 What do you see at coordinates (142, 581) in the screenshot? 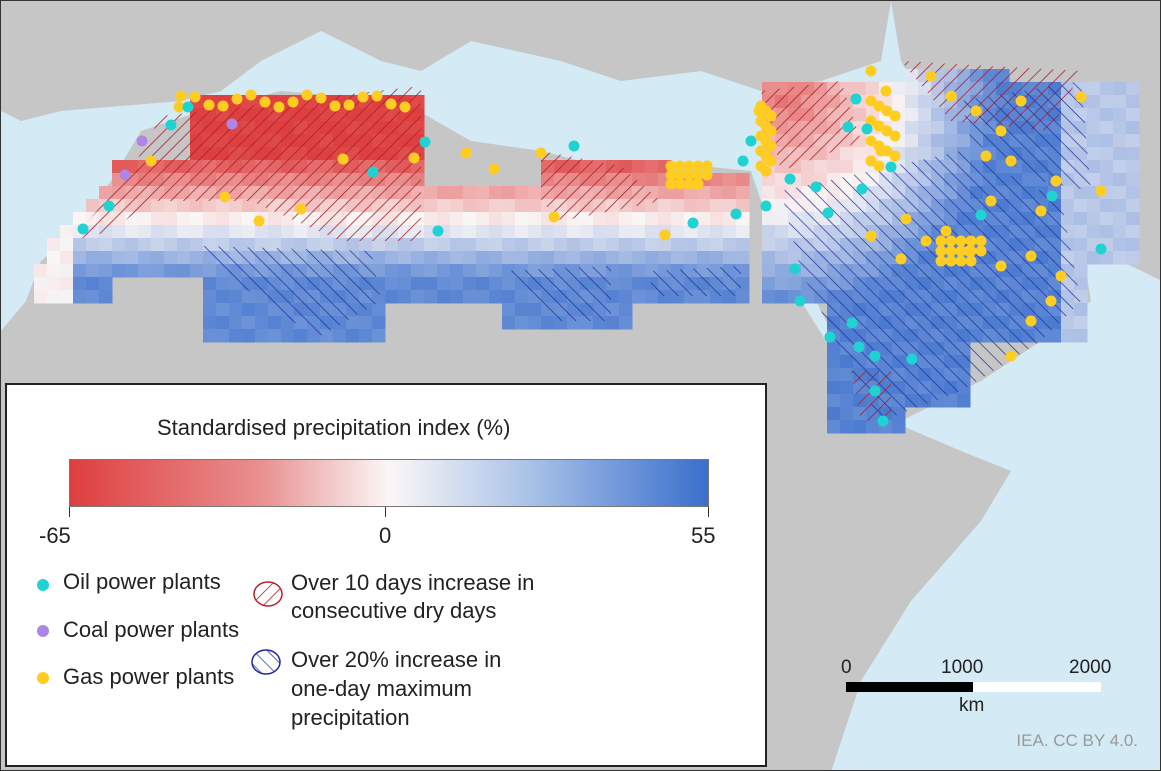
I see `legend-oil: Oil power plants` at bounding box center [142, 581].